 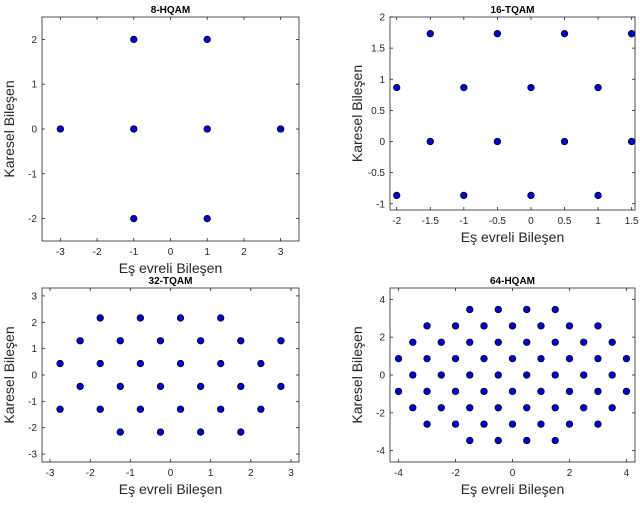 I want to click on chart-title: 64-HQAM, so click(x=512, y=281).